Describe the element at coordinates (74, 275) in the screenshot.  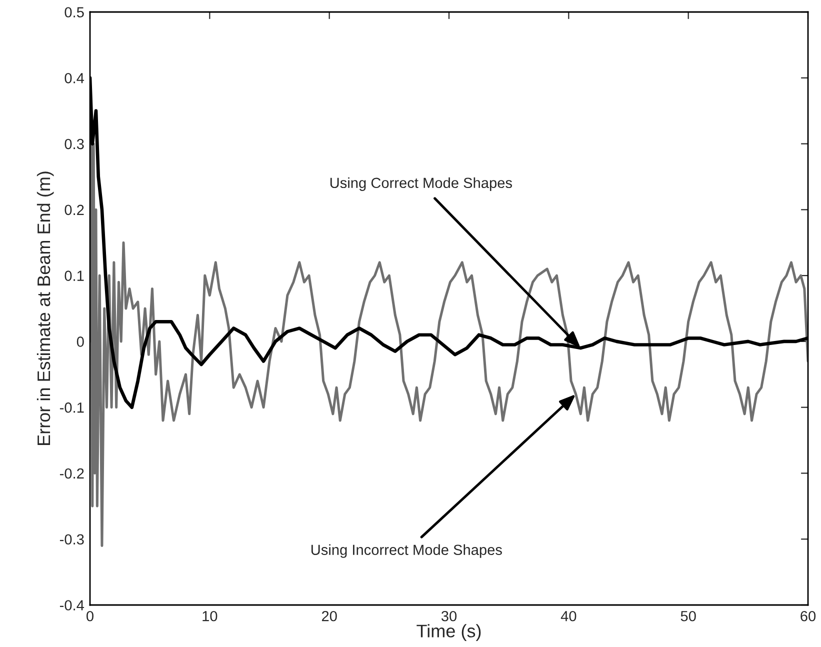
I see `y-tick-label: 0.1` at that location.